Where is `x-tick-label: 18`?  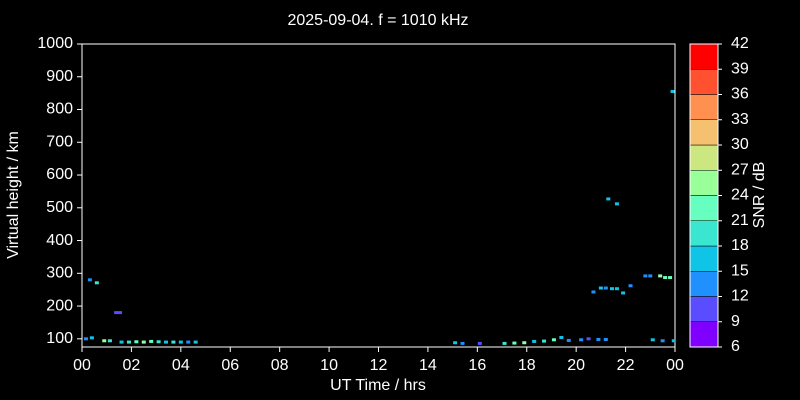 x-tick-label: 18 is located at coordinates (527, 365).